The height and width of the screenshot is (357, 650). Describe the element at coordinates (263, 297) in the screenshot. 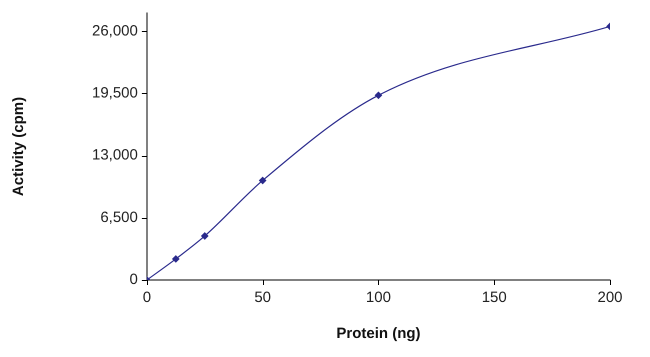

I see `x-tick-label: 50` at that location.